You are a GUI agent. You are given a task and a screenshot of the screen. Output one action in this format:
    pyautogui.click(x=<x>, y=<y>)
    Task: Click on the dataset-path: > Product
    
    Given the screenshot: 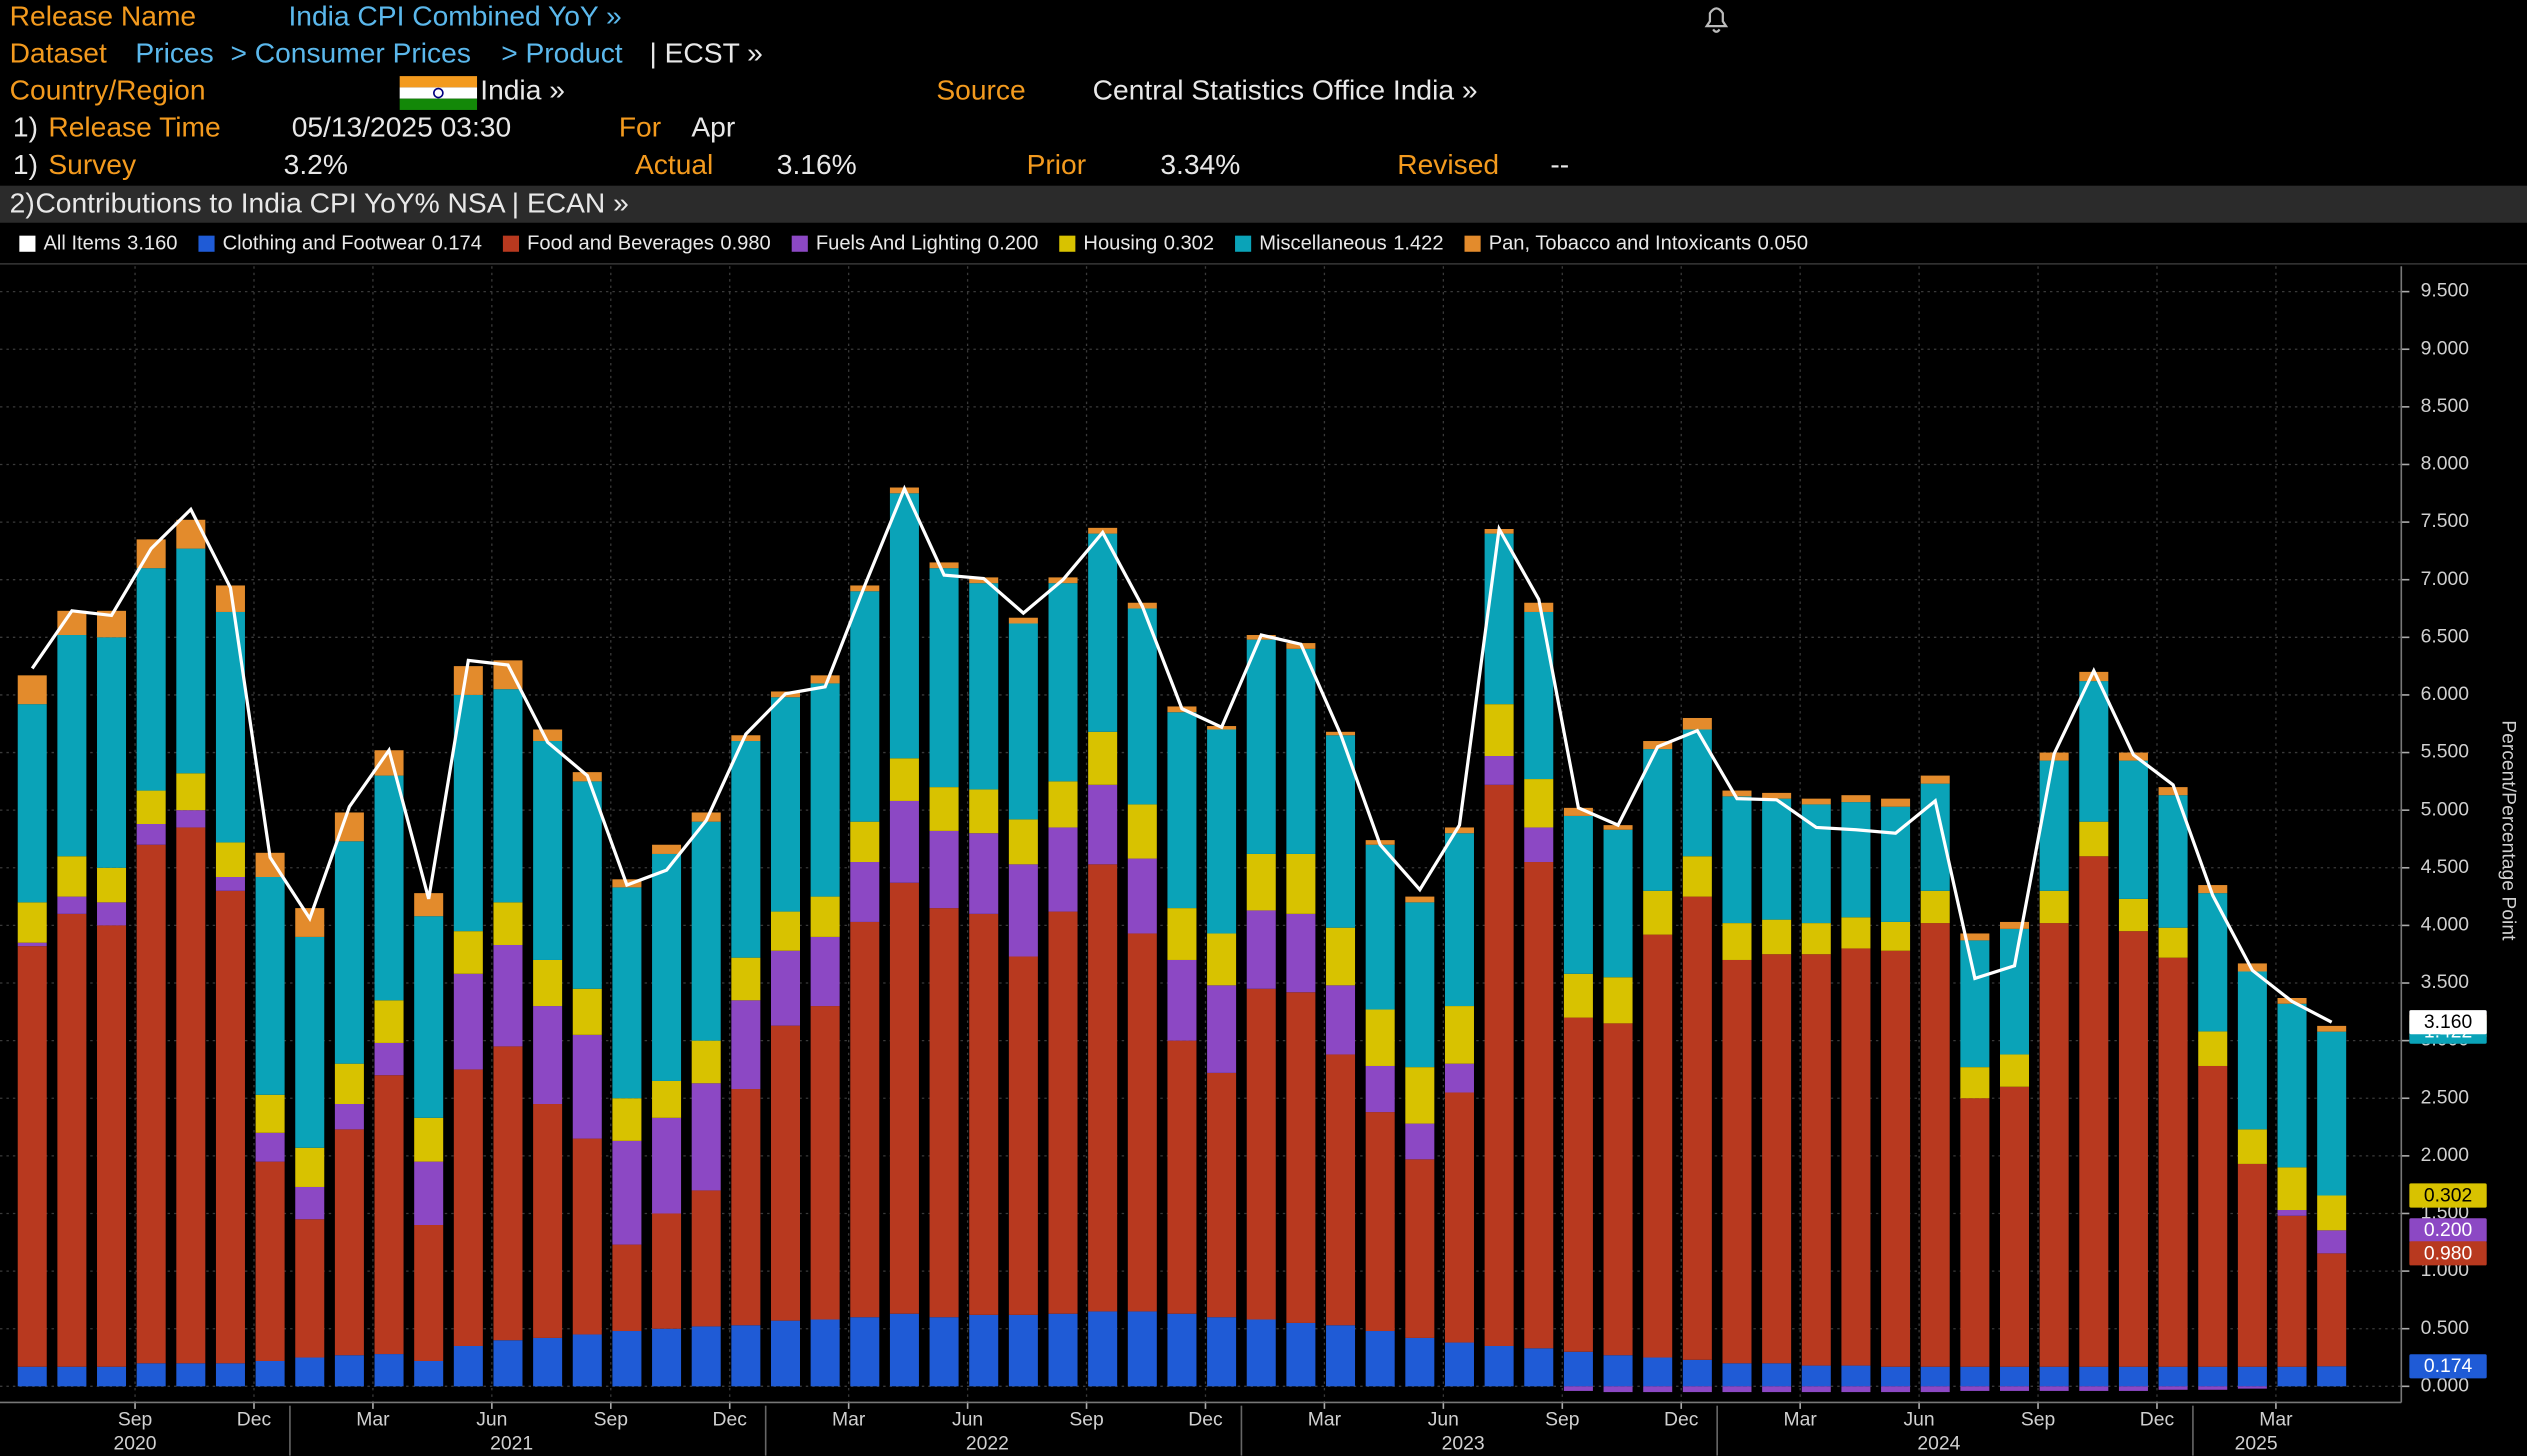 What is the action you would take?
    pyautogui.click(x=562, y=53)
    